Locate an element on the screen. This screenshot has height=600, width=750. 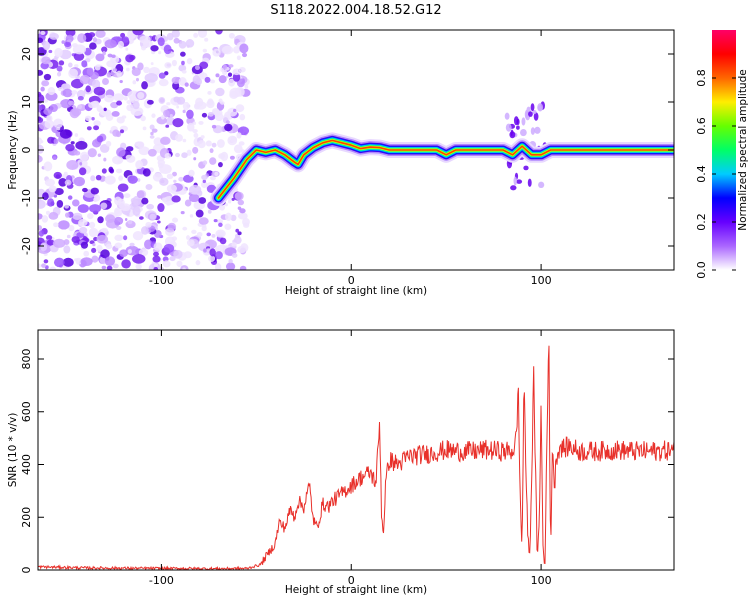
spectrogram-xtick-label: 0 is located at coordinates (351, 280).